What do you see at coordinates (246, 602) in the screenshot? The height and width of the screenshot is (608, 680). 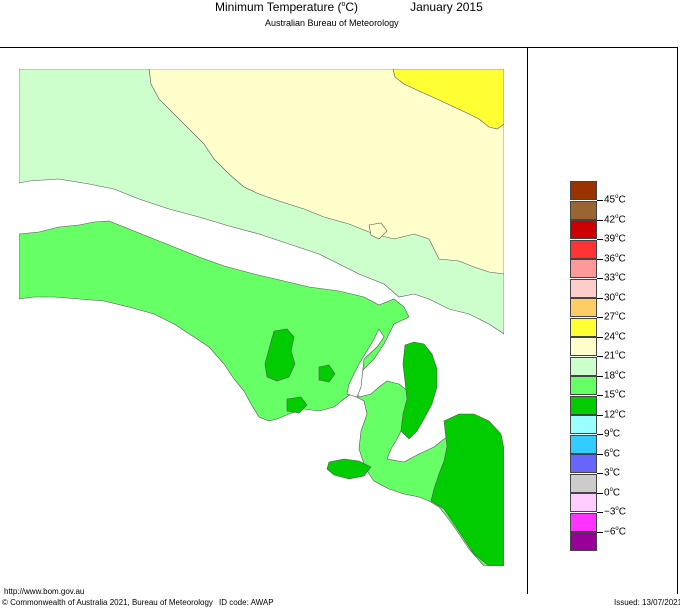 I see `id-code: ID code: AWAP` at bounding box center [246, 602].